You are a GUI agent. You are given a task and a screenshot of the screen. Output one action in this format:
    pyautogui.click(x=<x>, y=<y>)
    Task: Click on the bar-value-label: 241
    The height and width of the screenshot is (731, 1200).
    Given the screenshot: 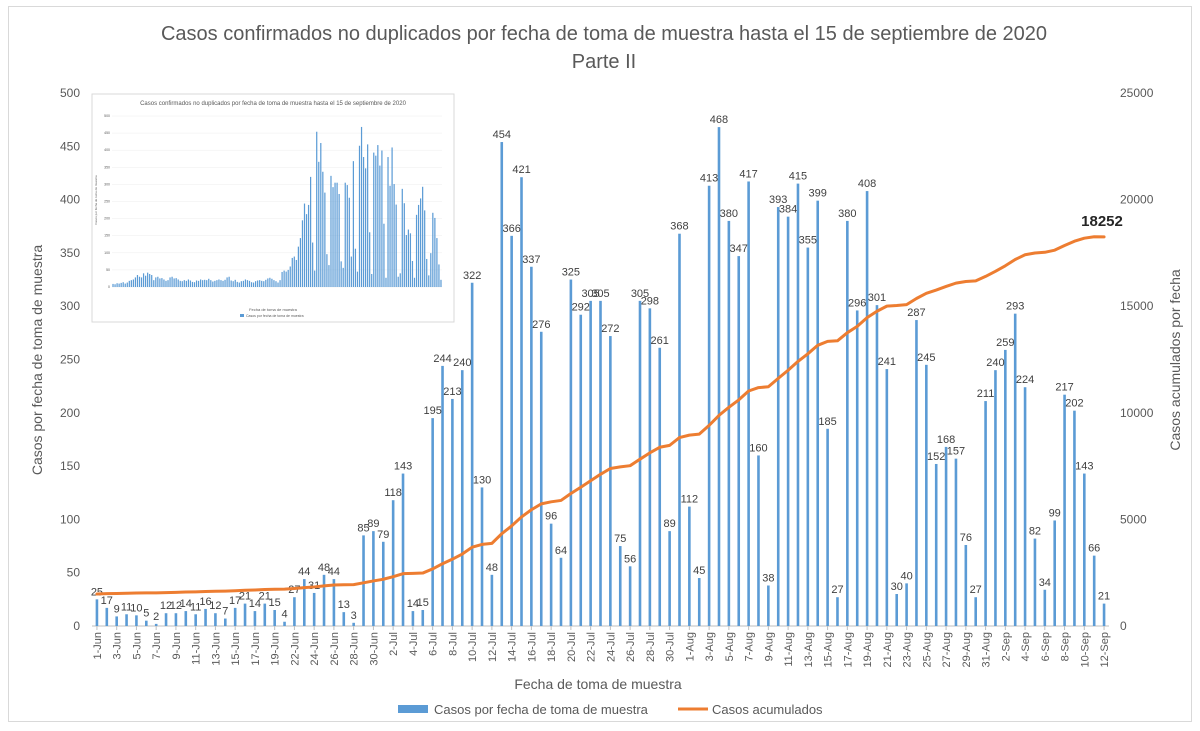 What is the action you would take?
    pyautogui.click(x=887, y=362)
    